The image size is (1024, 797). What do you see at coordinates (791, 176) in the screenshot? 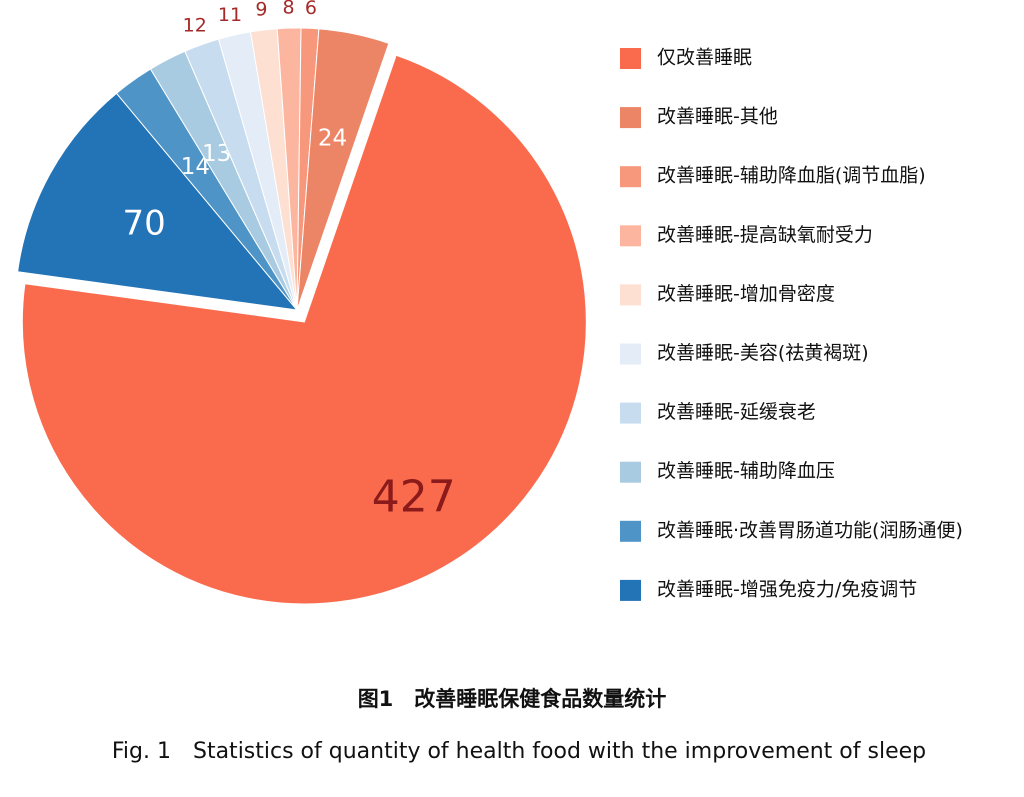
I see `legend-label: 改善睡眠-辅助降血脂(调节血脂)` at bounding box center [791, 176].